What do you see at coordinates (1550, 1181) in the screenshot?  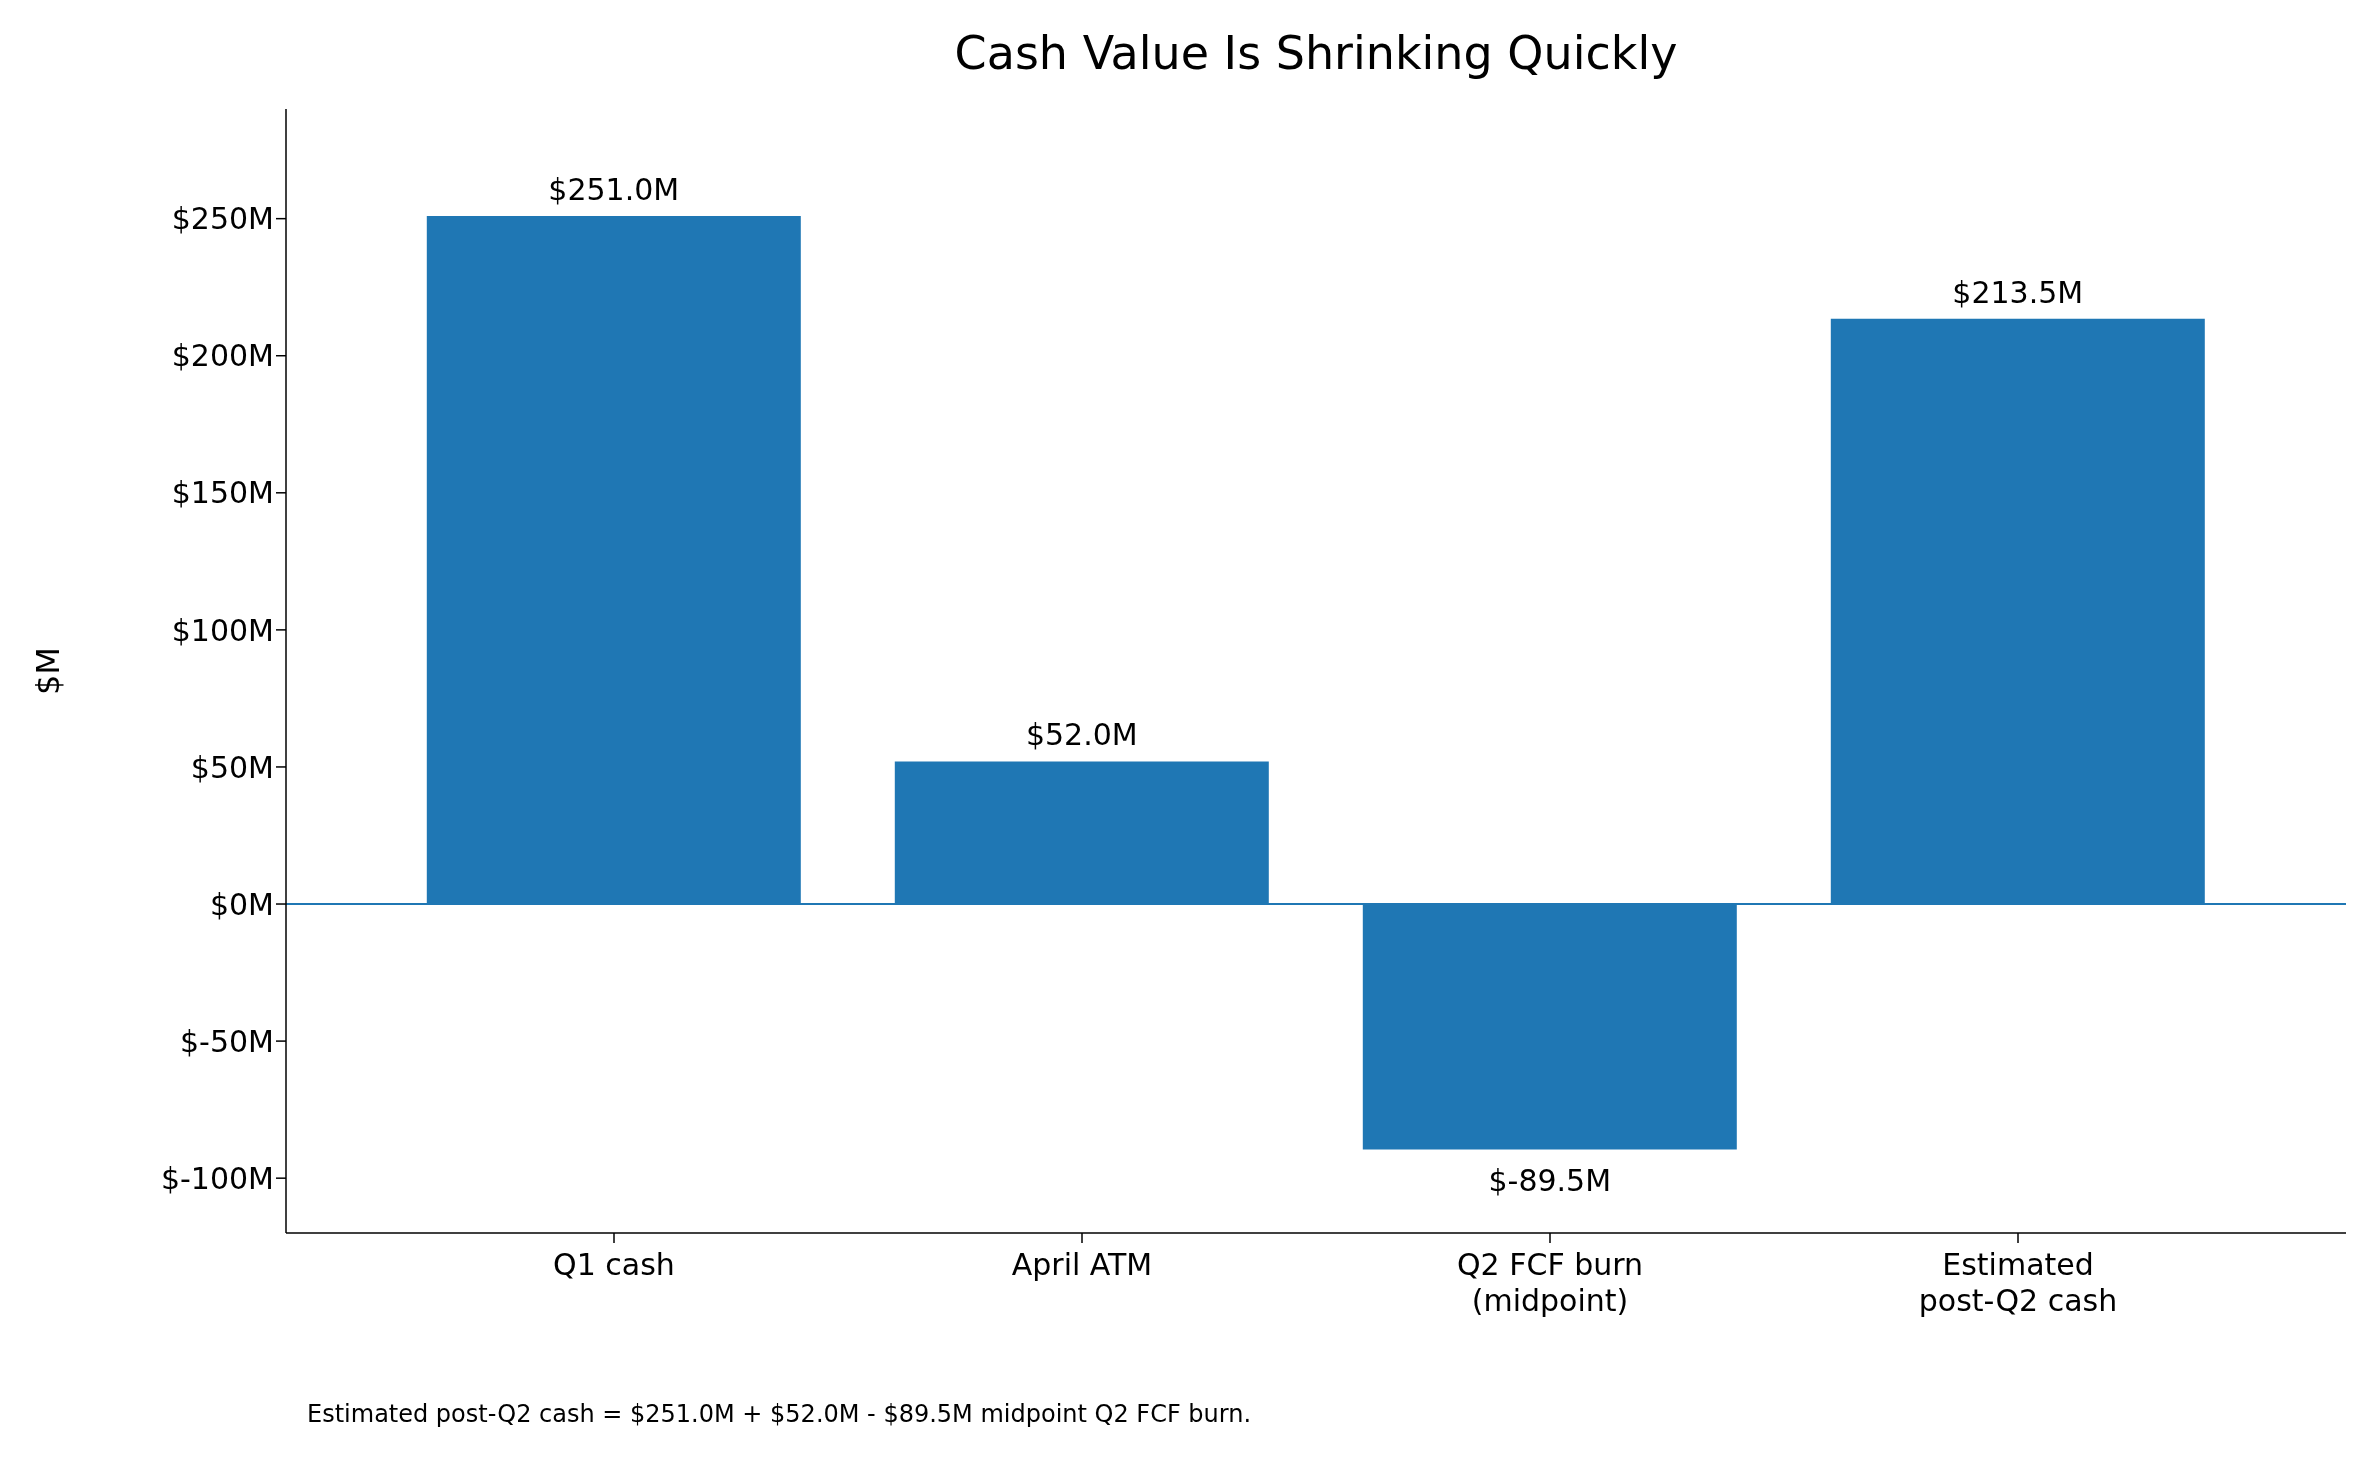 I see `data-label: $-89.5M` at bounding box center [1550, 1181].